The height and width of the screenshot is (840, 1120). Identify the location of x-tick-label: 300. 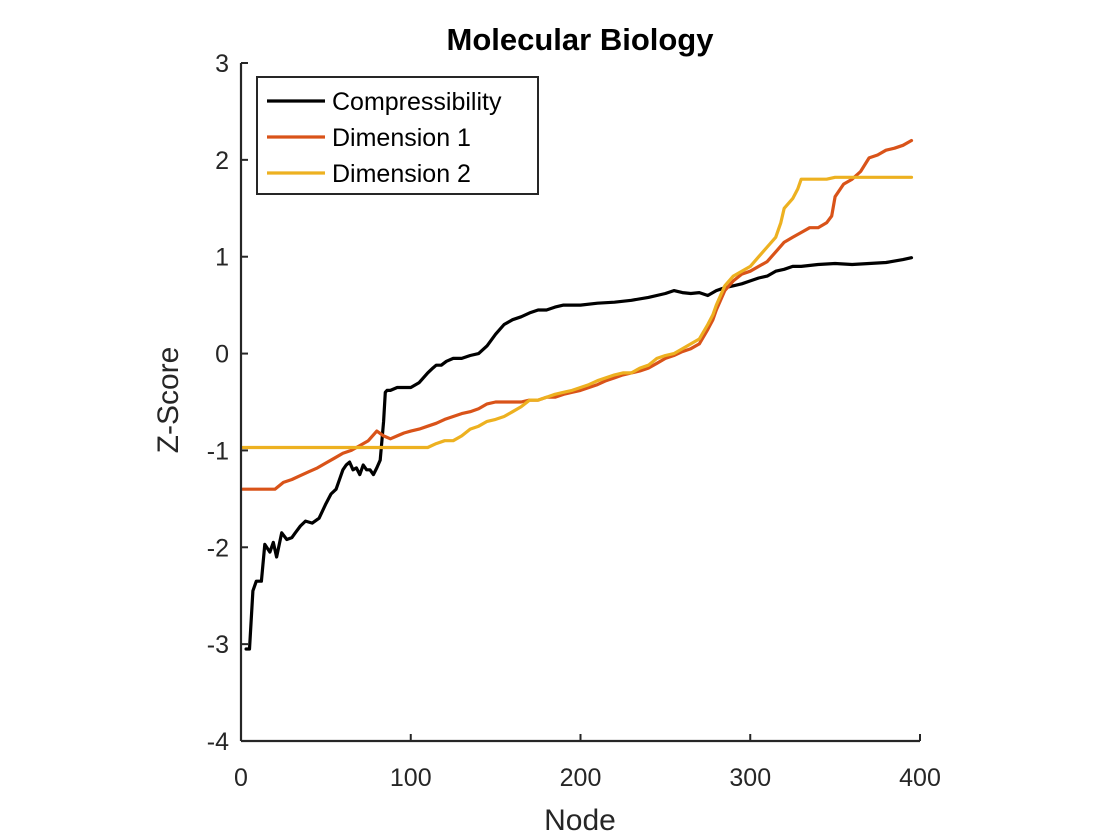
(750, 778).